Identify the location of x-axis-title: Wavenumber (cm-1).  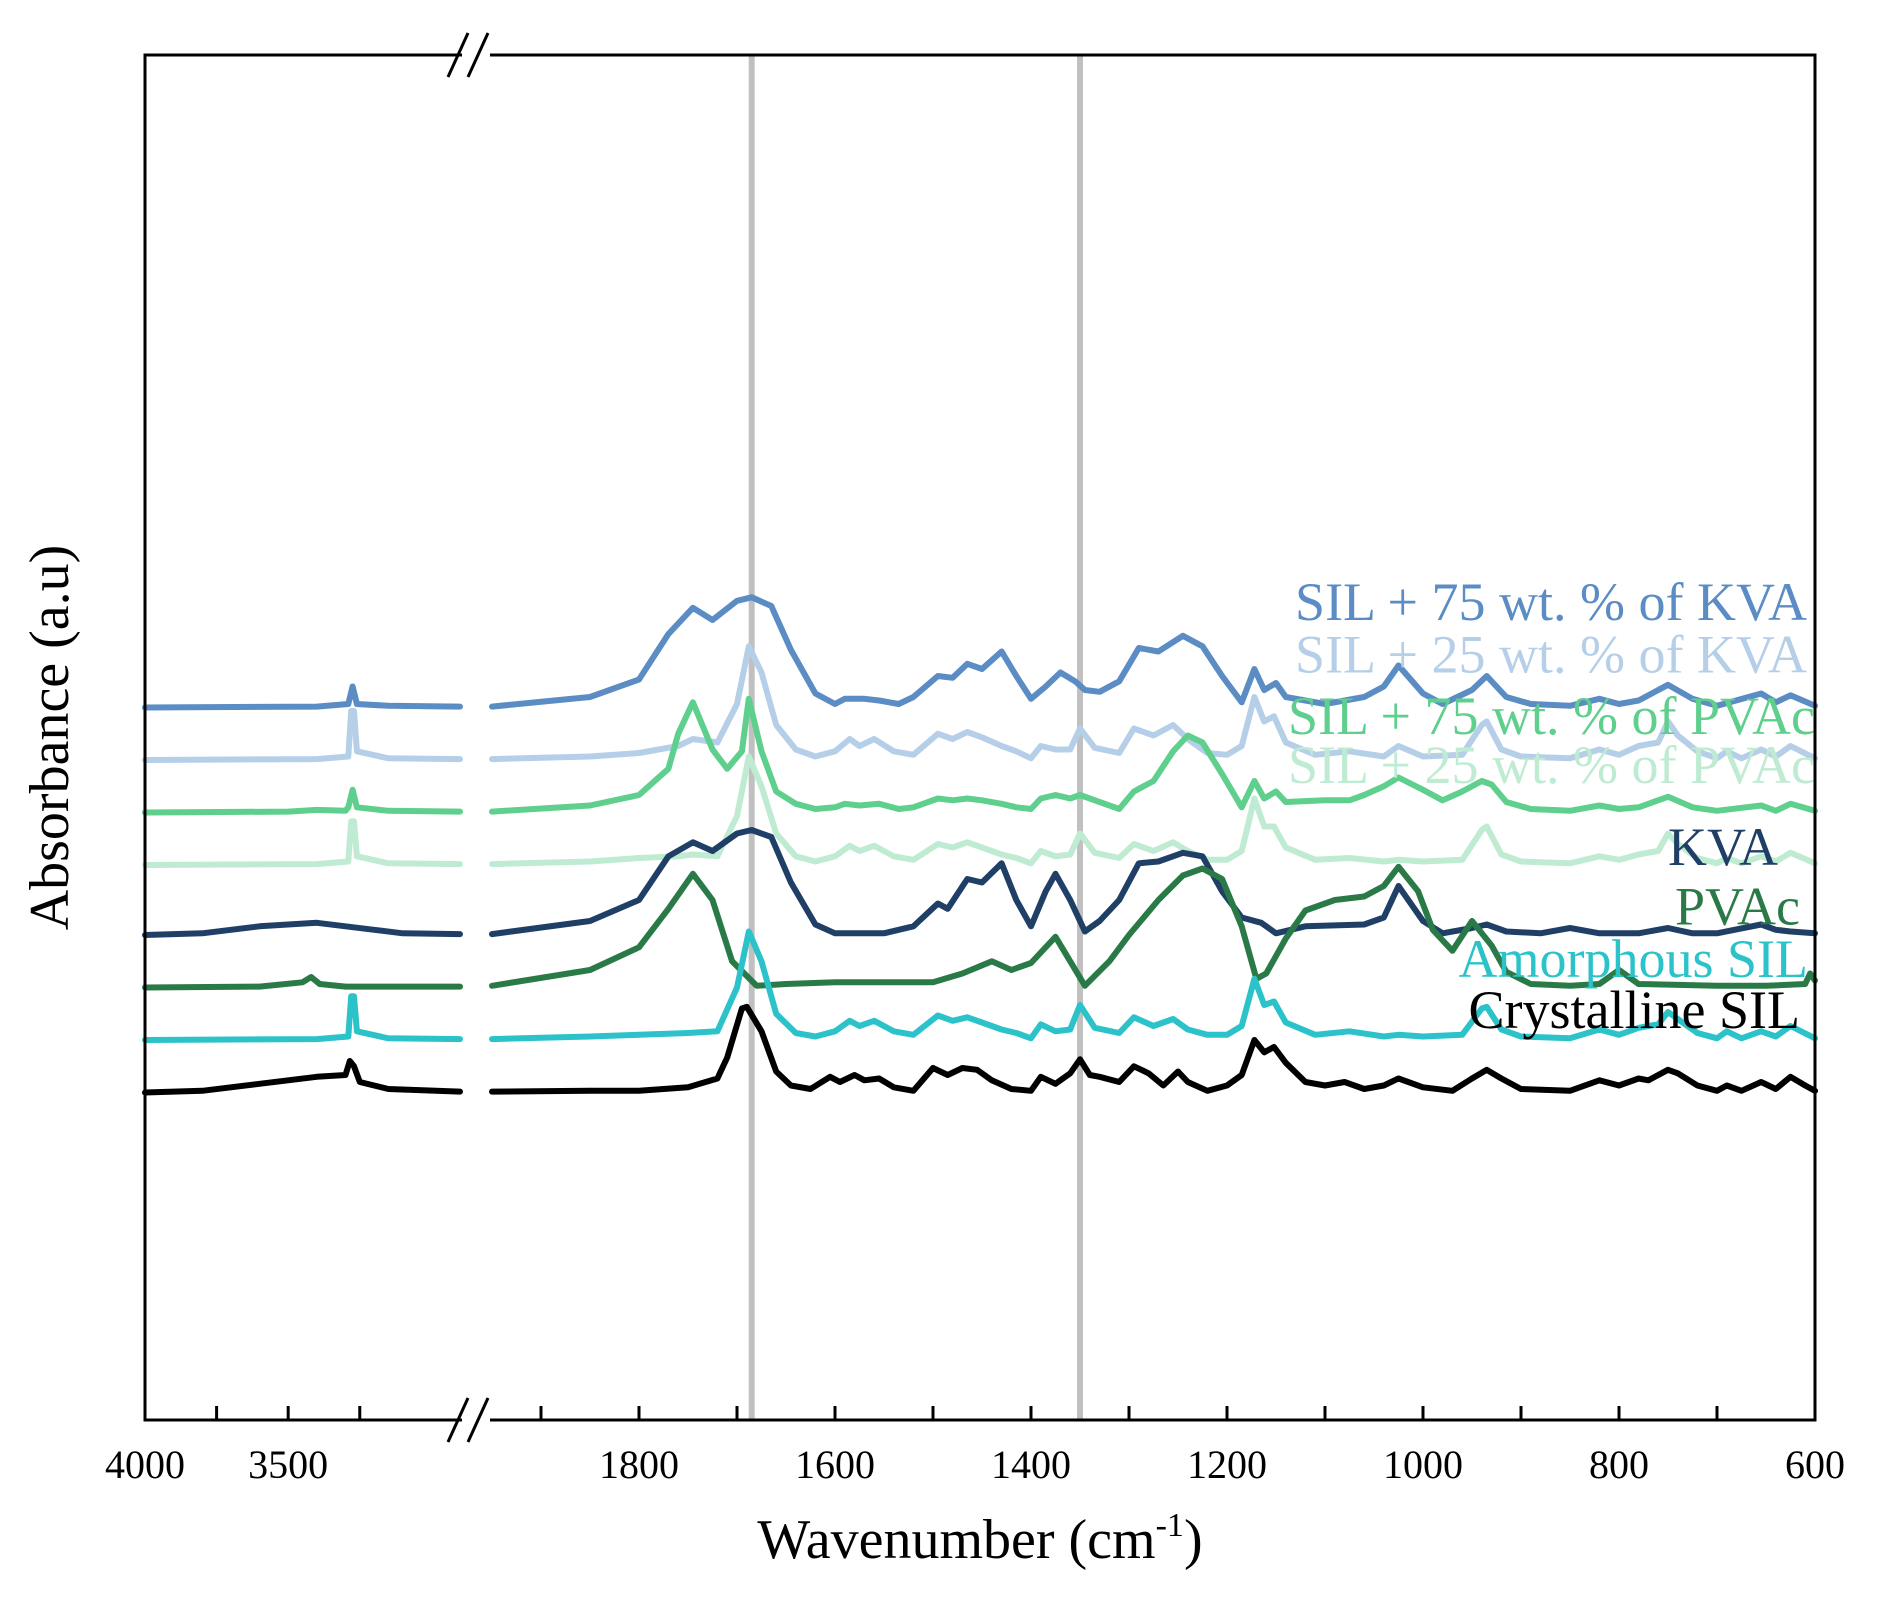
(979, 1539).